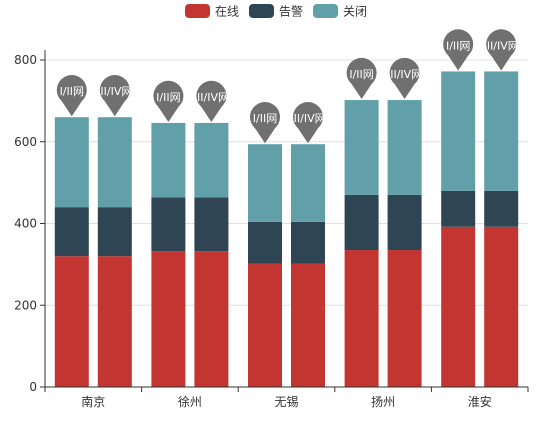 The height and width of the screenshot is (424, 550). I want to click on legend-item-1: 告警, so click(276, 11).